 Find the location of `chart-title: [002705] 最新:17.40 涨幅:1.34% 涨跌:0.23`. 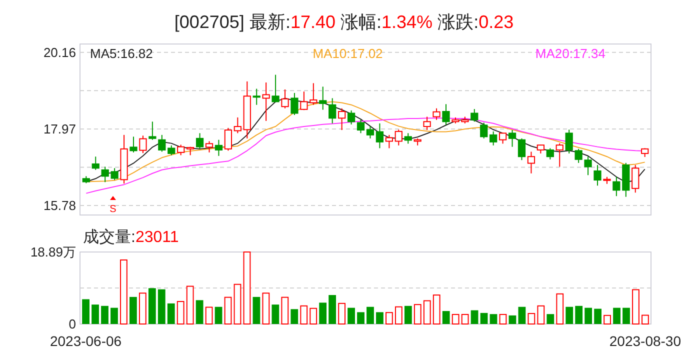

chart-title: [002705] 最新:17.40 涨幅:1.34% 涨跌:0.23 is located at coordinates (344, 22).